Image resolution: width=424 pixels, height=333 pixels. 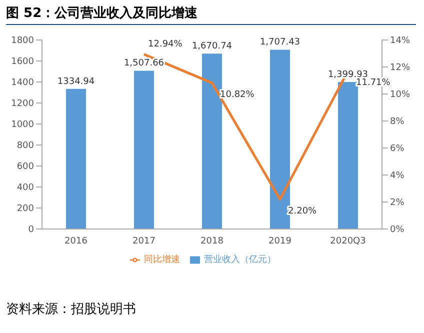 I want to click on y-tick-label: 1600, so click(x=22, y=62).